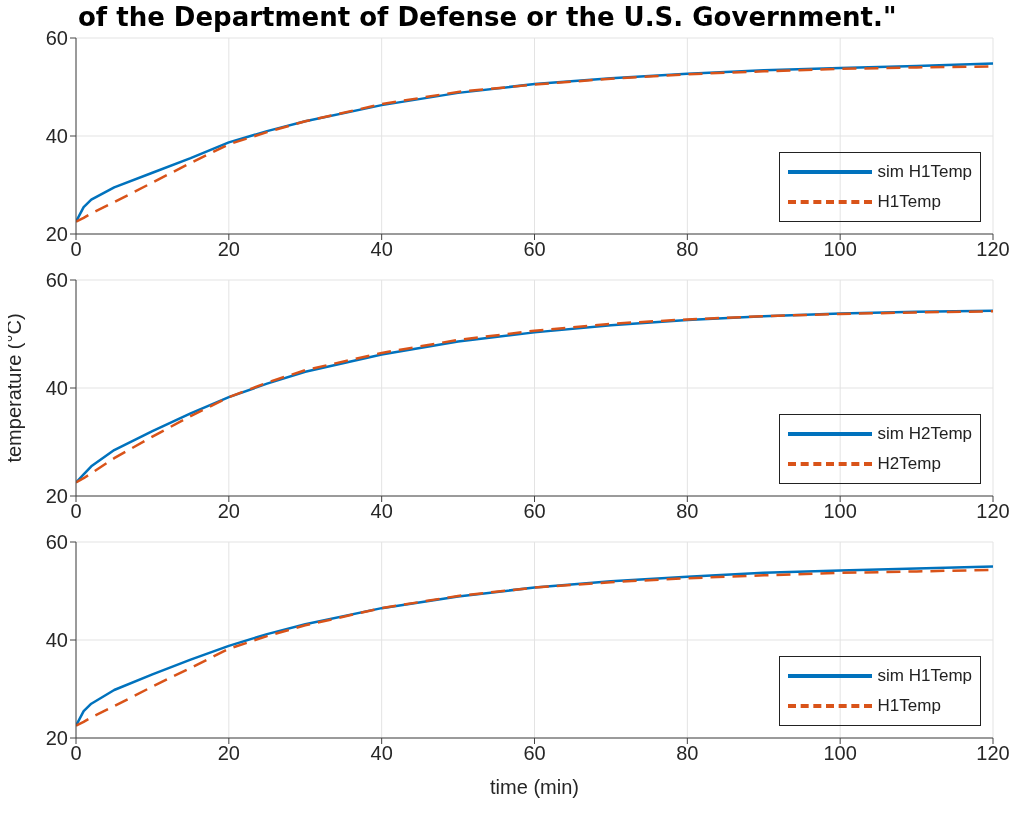  Describe the element at coordinates (924, 434) in the screenshot. I see `legend-label: sim H2Temp` at that location.